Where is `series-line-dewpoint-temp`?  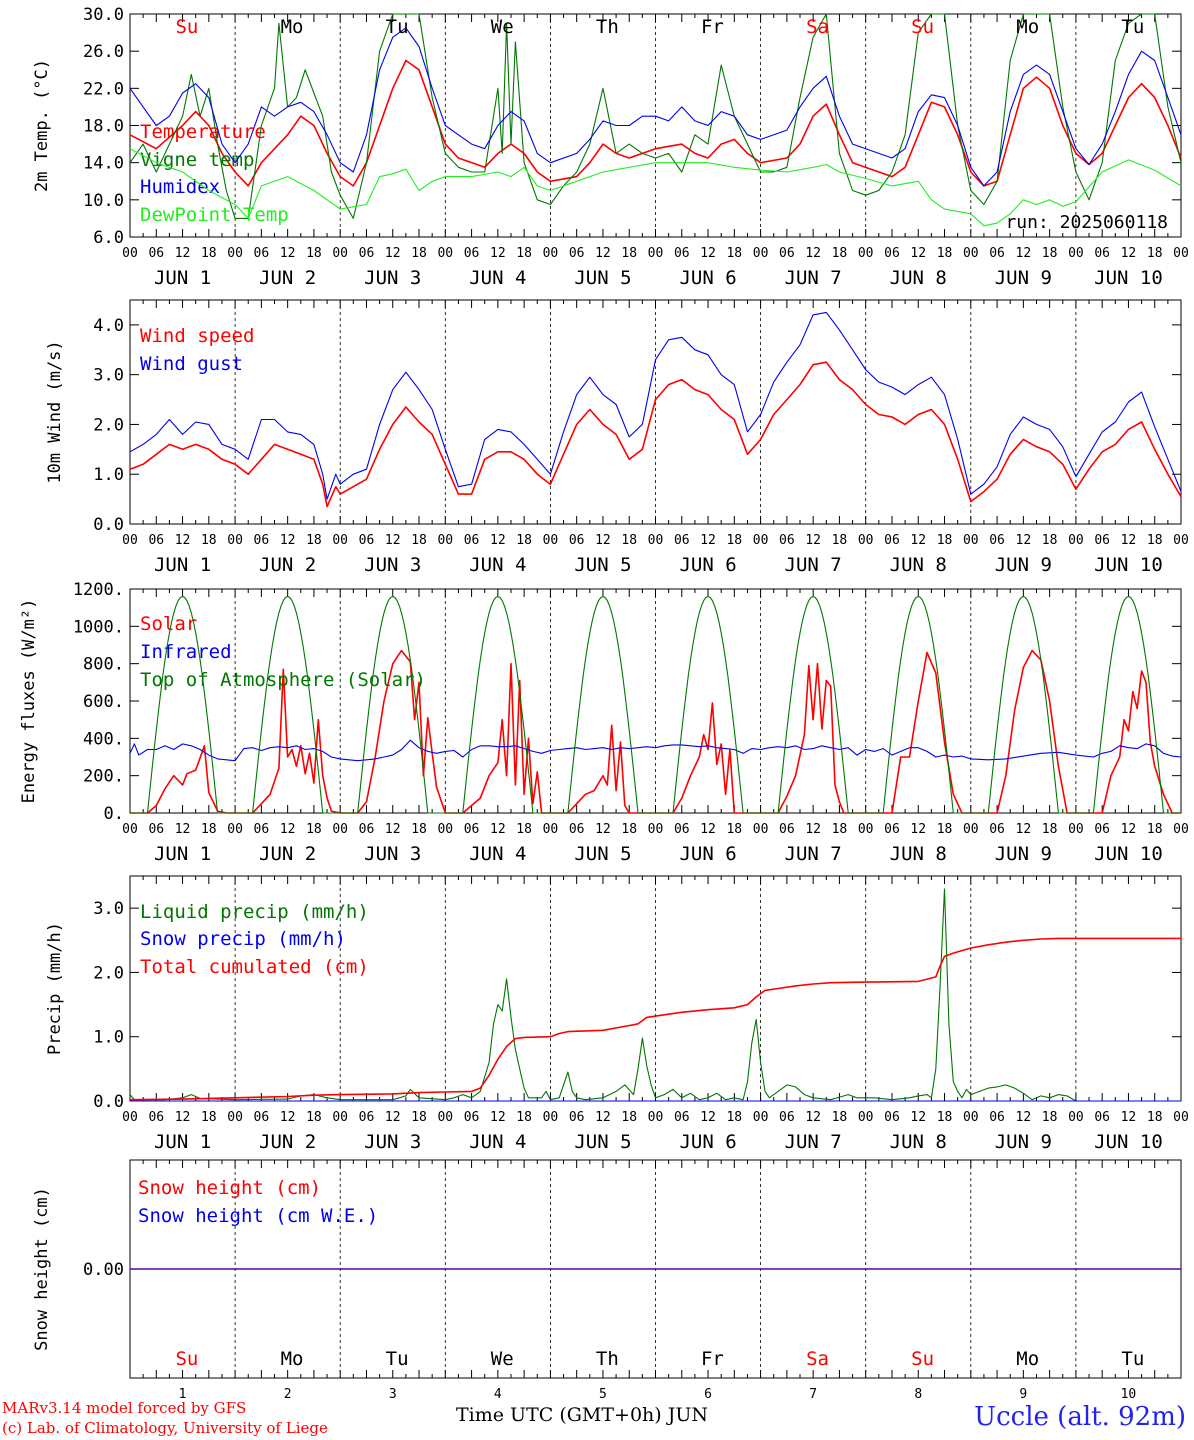
series-line-dewpoint-temp is located at coordinates (655, 187).